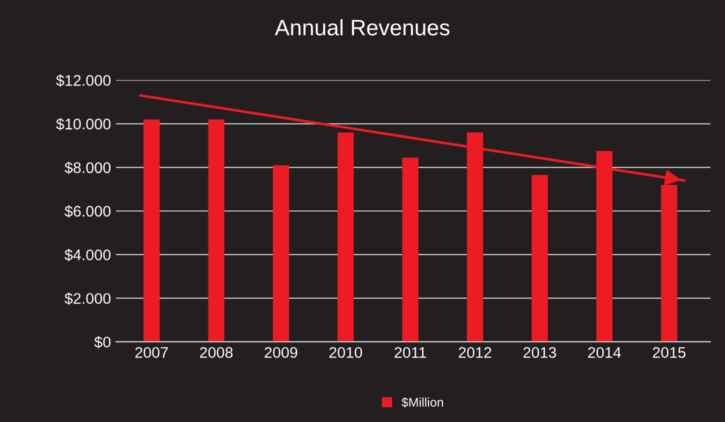 This screenshot has width=725, height=422. Describe the element at coordinates (539, 352) in the screenshot. I see `x-tick-label: 2013` at that location.